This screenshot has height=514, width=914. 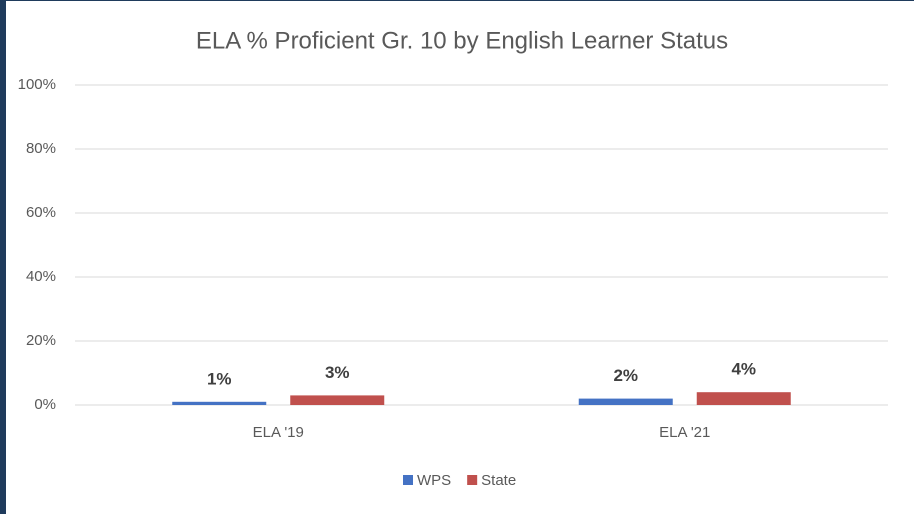 What do you see at coordinates (41, 148) in the screenshot?
I see `y-tick-label: 80%` at bounding box center [41, 148].